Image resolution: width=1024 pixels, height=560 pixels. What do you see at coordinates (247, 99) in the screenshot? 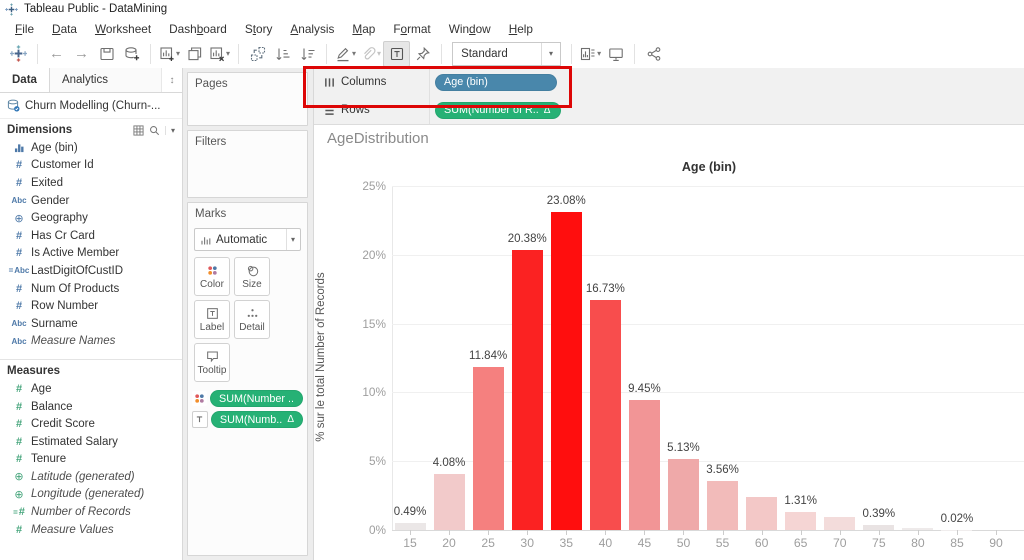
I see `pages-card: Pages` at bounding box center [247, 99].